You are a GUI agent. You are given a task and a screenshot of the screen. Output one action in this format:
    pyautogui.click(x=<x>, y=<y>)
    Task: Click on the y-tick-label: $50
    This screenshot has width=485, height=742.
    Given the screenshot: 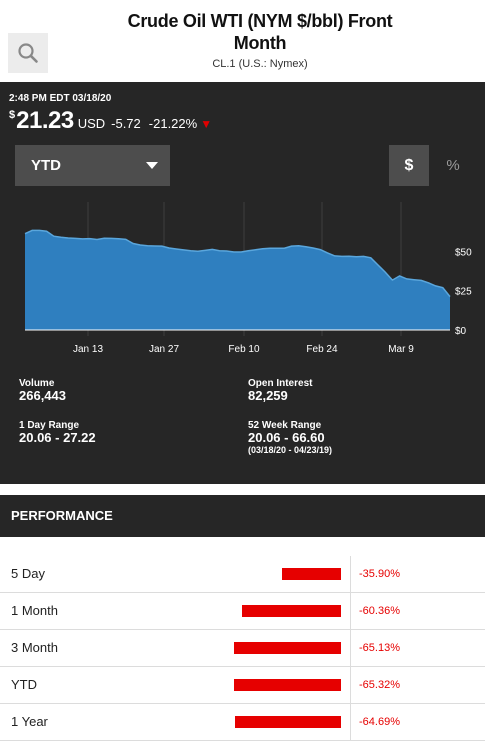 What is the action you would take?
    pyautogui.click(x=463, y=252)
    